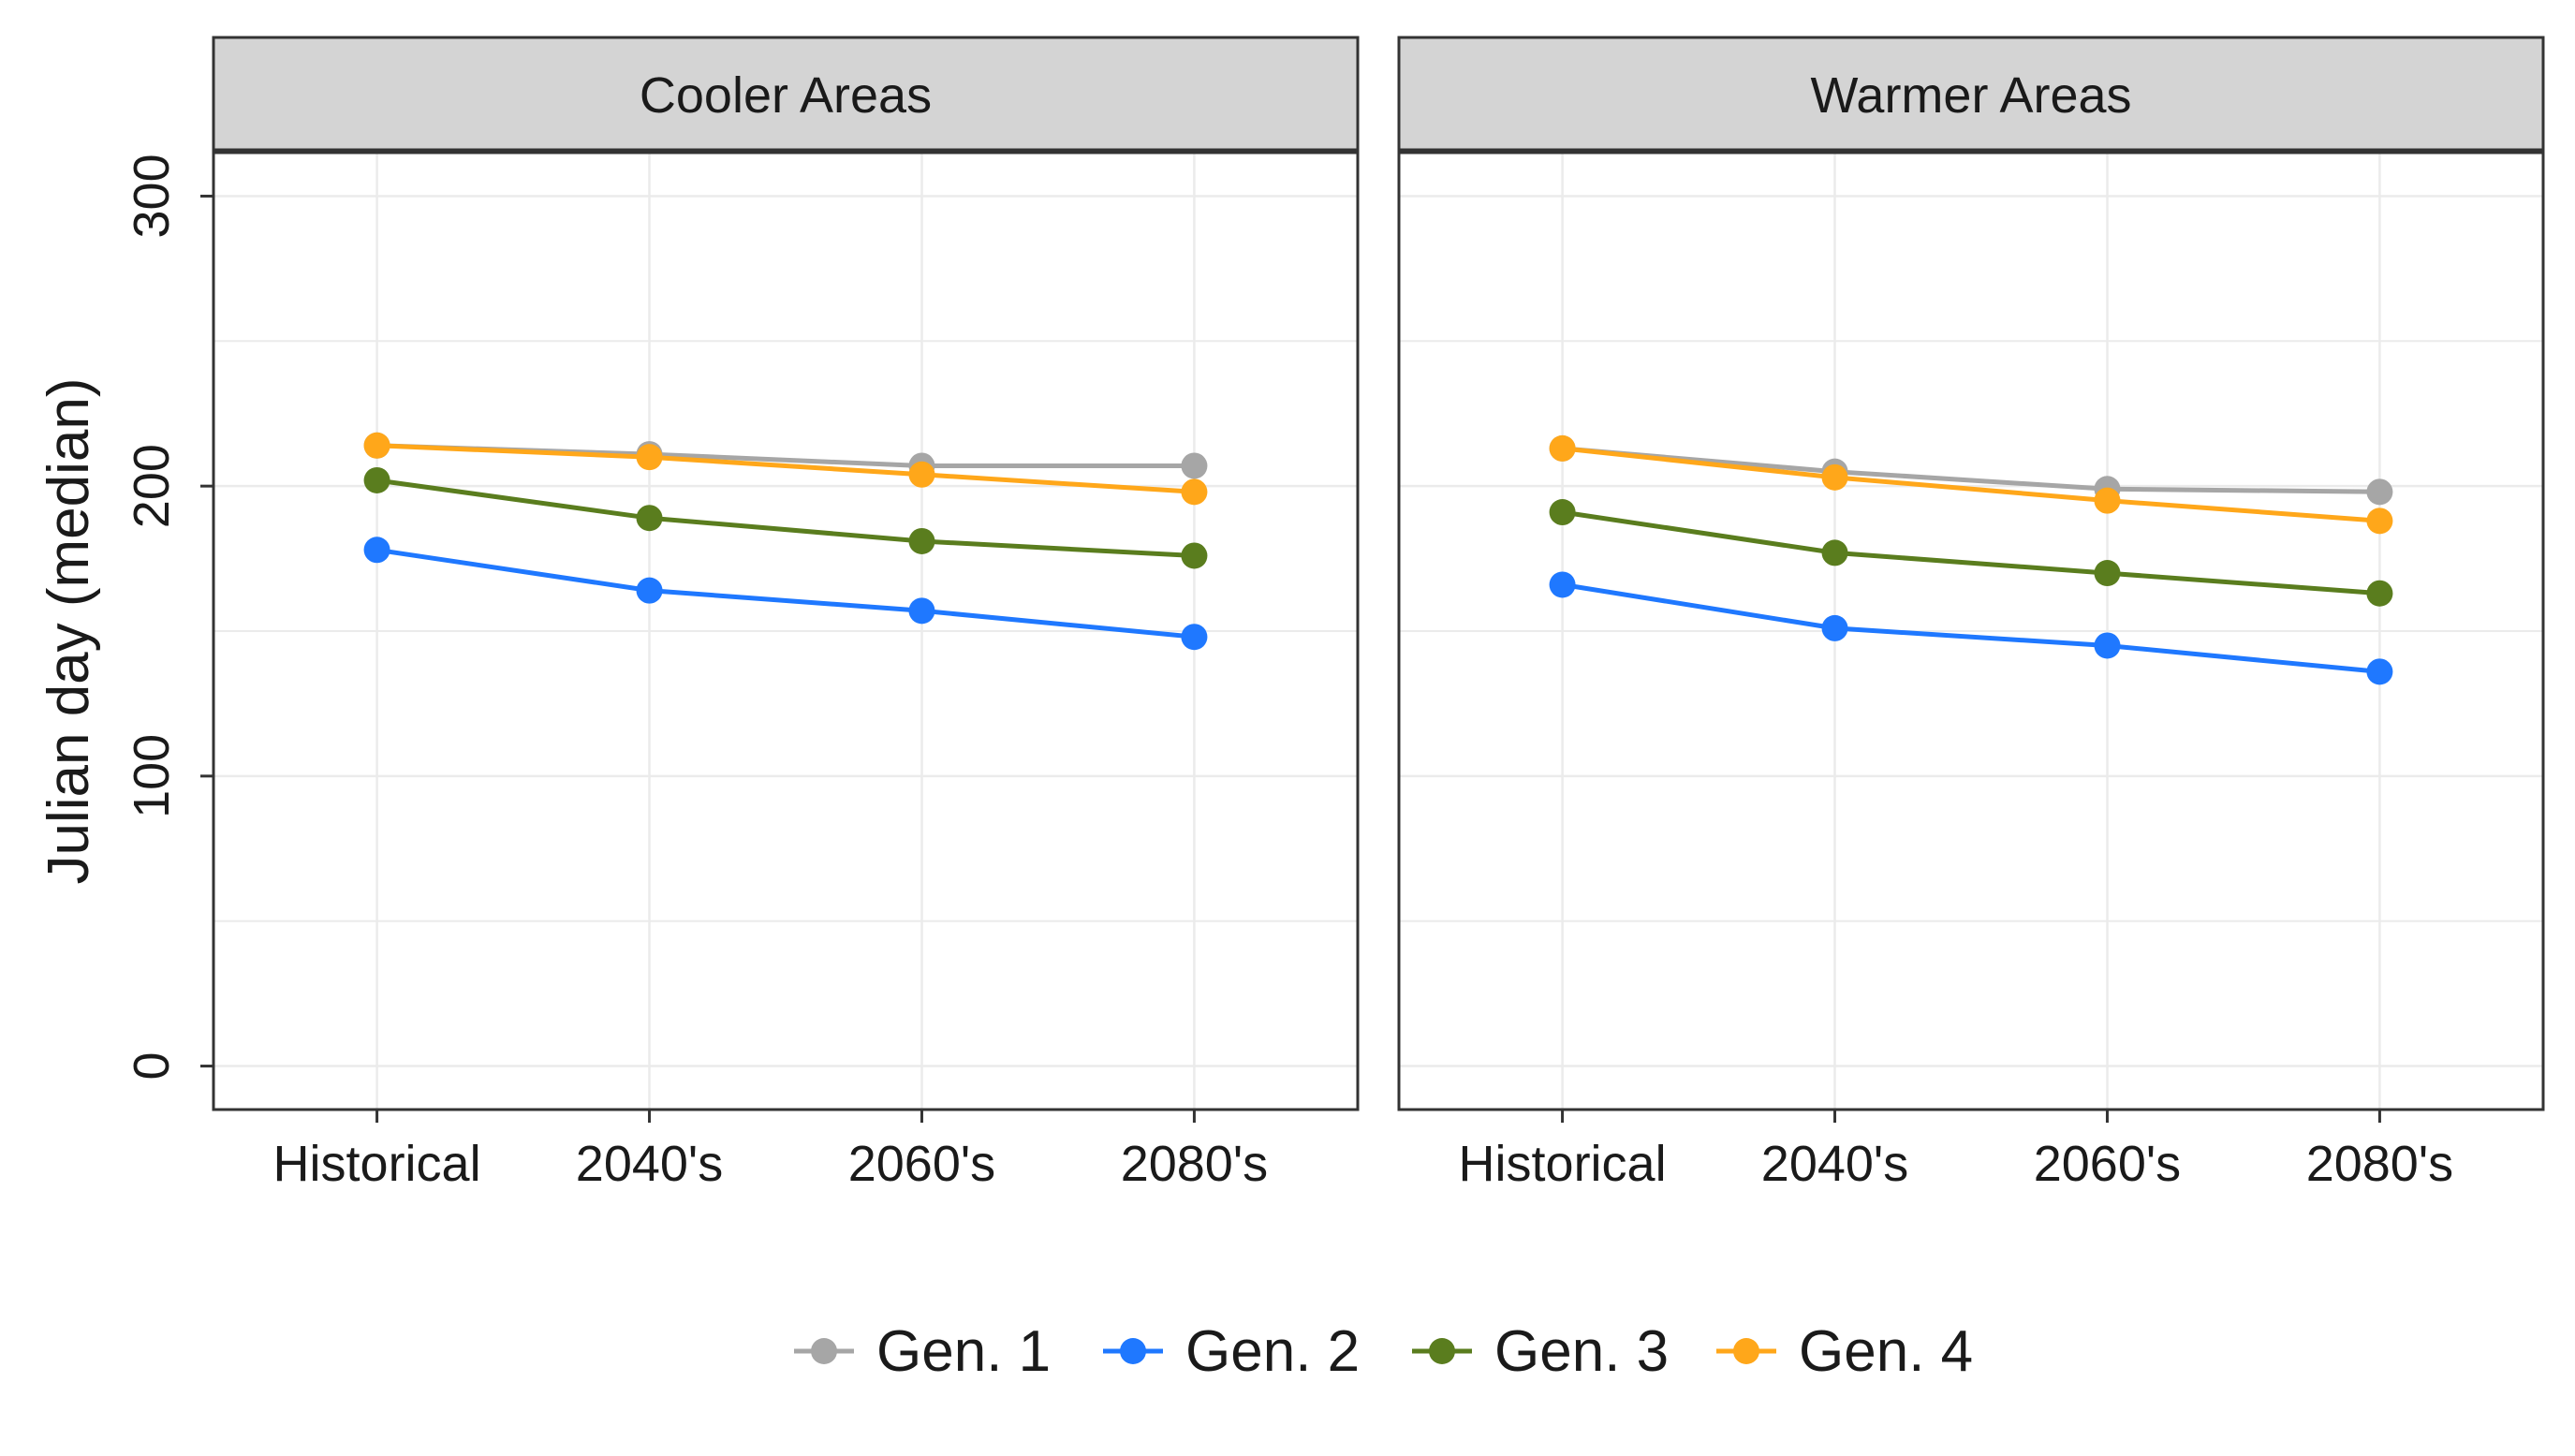 The height and width of the screenshot is (1456, 2575). Describe the element at coordinates (963, 1351) in the screenshot. I see `legend-label-gen-1: Gen. 1` at that location.